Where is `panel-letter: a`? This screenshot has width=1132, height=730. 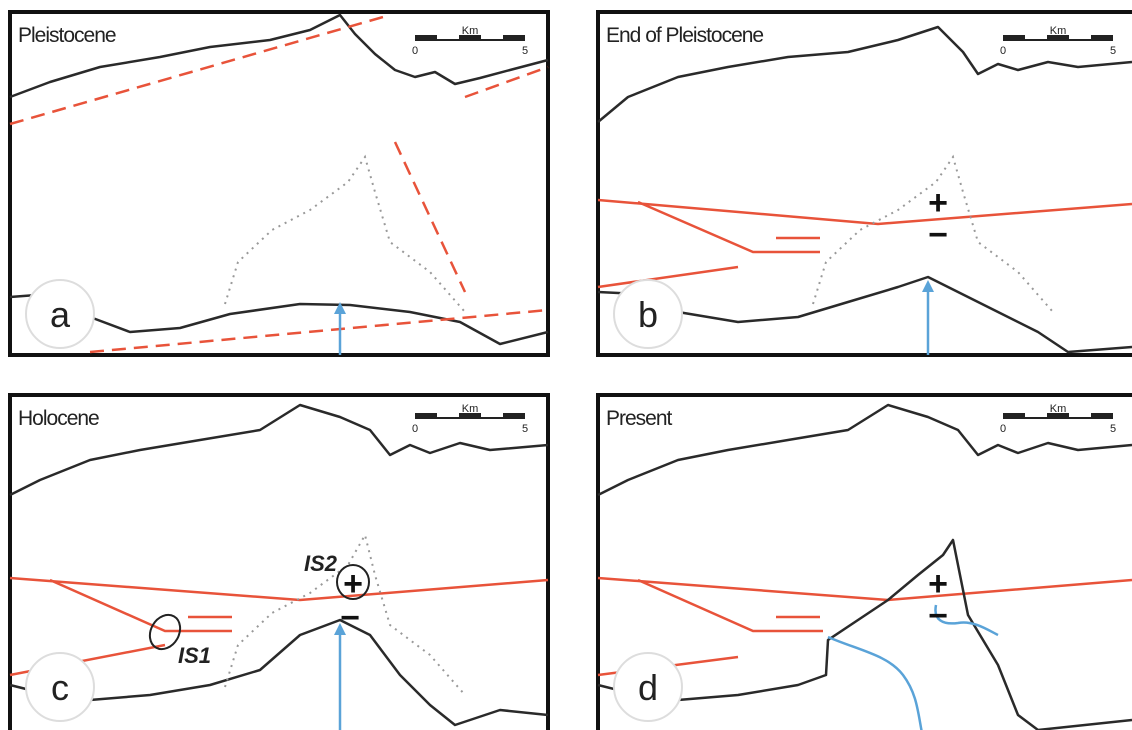
panel-letter: a is located at coordinates (60, 314).